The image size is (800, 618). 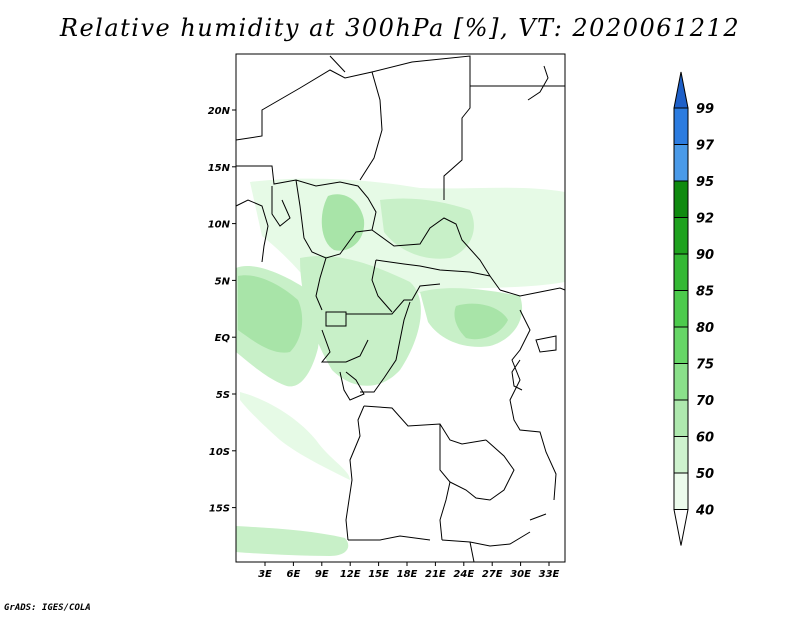 I want to click on lon-tick-label: 27E, so click(x=492, y=574).